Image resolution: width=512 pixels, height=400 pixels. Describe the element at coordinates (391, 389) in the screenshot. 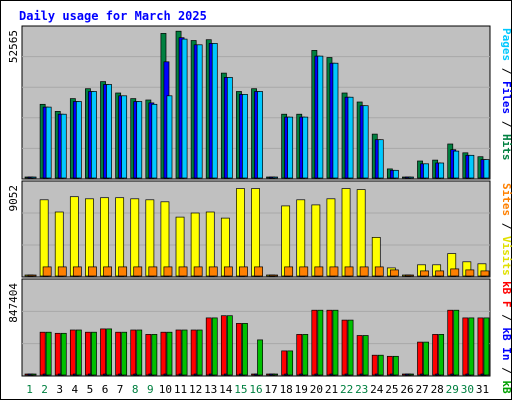

I see `day-label-25: 25` at that location.